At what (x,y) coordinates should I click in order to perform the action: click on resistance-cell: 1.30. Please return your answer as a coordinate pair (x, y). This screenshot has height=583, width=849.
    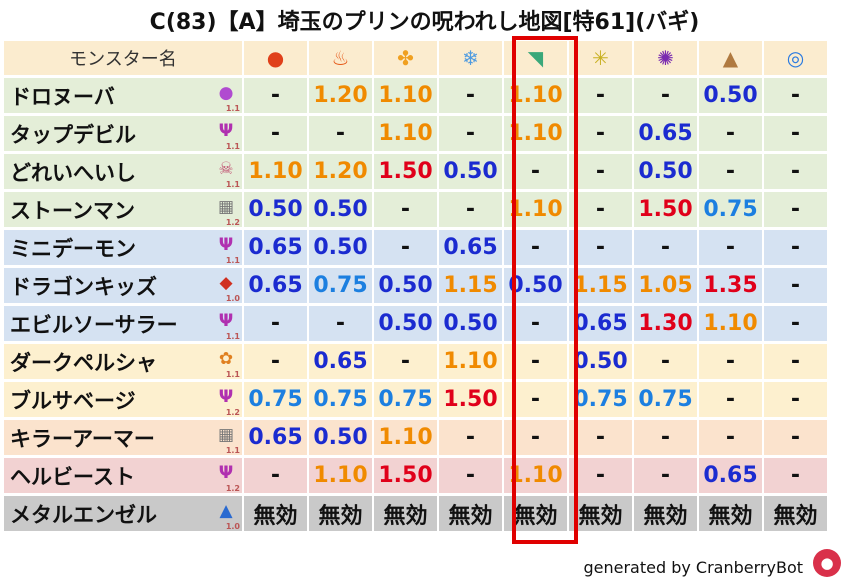
    Looking at the image, I should click on (665, 323).